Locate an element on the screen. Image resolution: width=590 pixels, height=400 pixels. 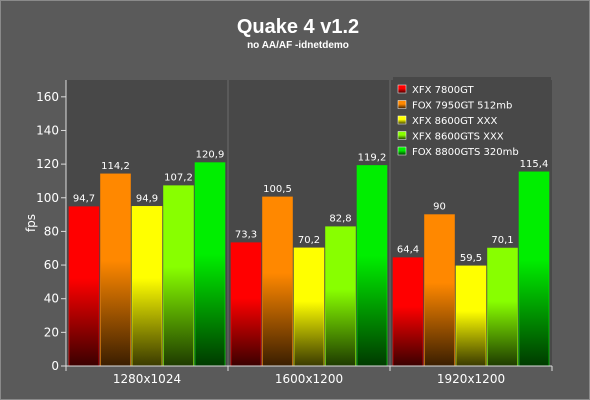
data-label: 82,8 is located at coordinates (340, 219).